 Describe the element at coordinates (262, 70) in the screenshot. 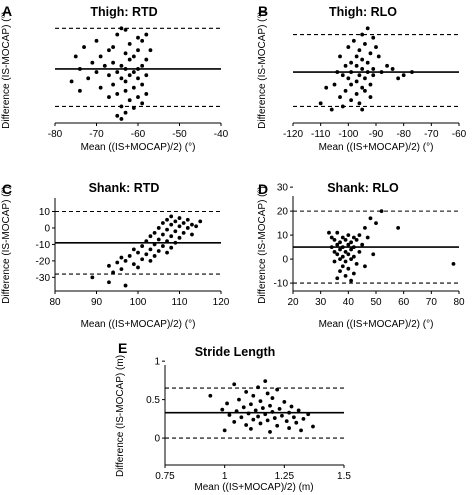

I see `y-axis-label-b: Difference (IS-MOCAP) (°)` at that location.